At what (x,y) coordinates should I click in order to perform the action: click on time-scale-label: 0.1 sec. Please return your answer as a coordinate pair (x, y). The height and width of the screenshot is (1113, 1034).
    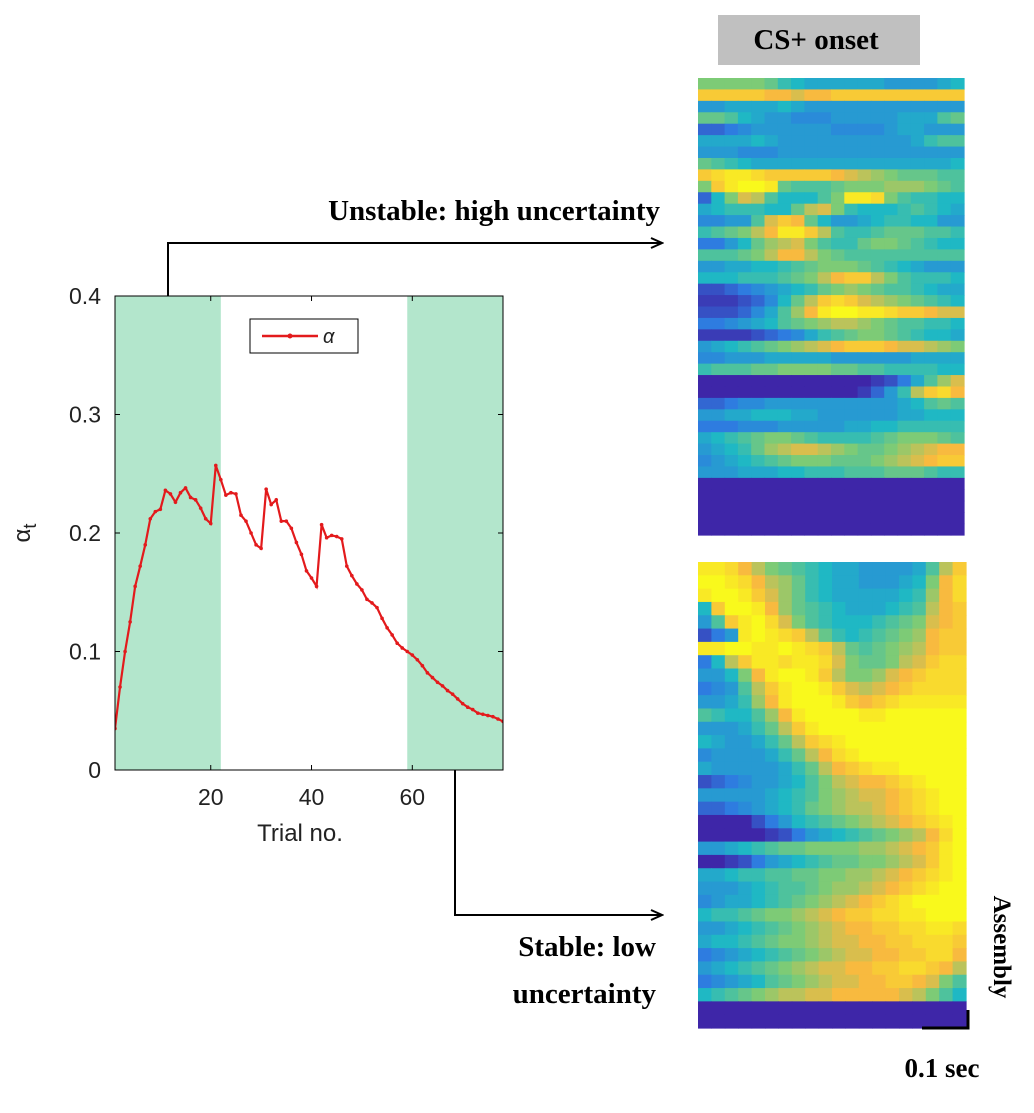
    Looking at the image, I should click on (942, 1068).